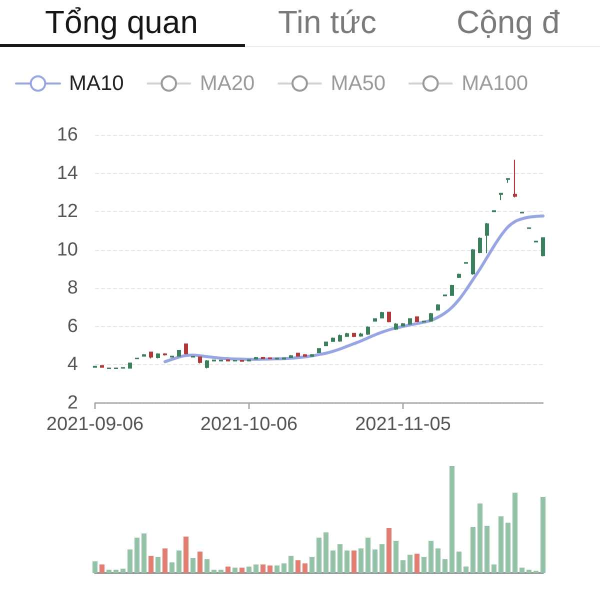 The height and width of the screenshot is (600, 600). What do you see at coordinates (358, 83) in the screenshot?
I see `legend-label: MA50` at bounding box center [358, 83].